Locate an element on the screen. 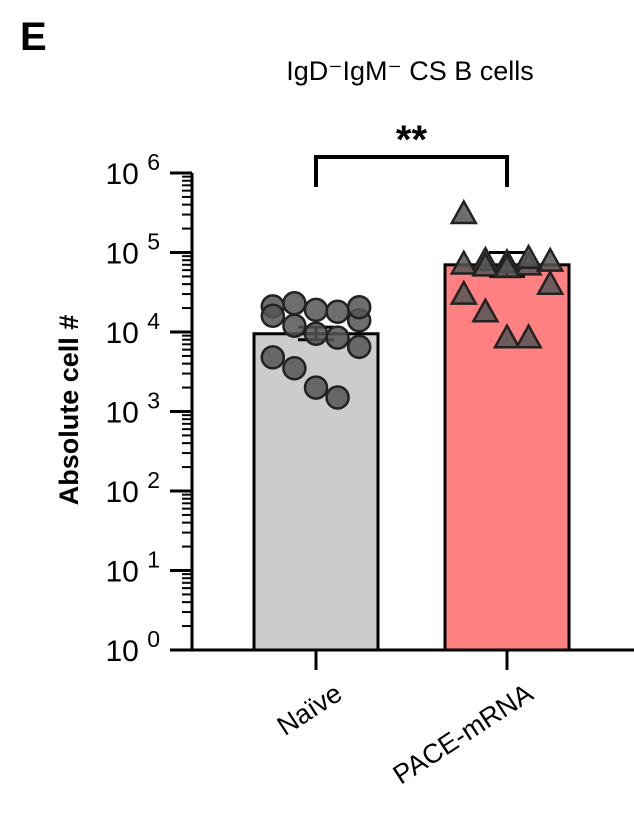 This screenshot has height=832, width=634. y-tick-label: 10 0 is located at coordinates (132, 647).